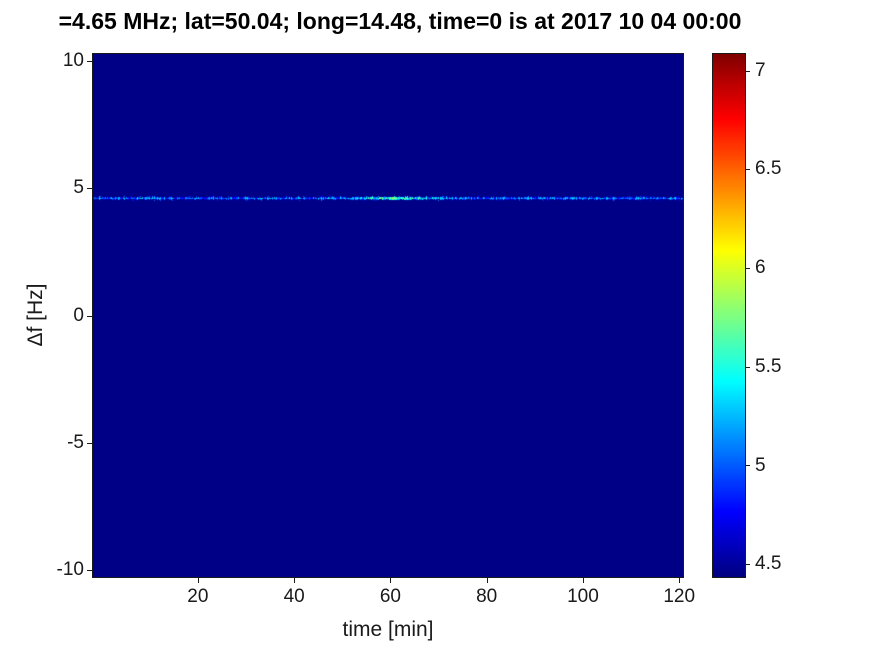  Describe the element at coordinates (679, 596) in the screenshot. I see `x-tick-label: 120` at that location.